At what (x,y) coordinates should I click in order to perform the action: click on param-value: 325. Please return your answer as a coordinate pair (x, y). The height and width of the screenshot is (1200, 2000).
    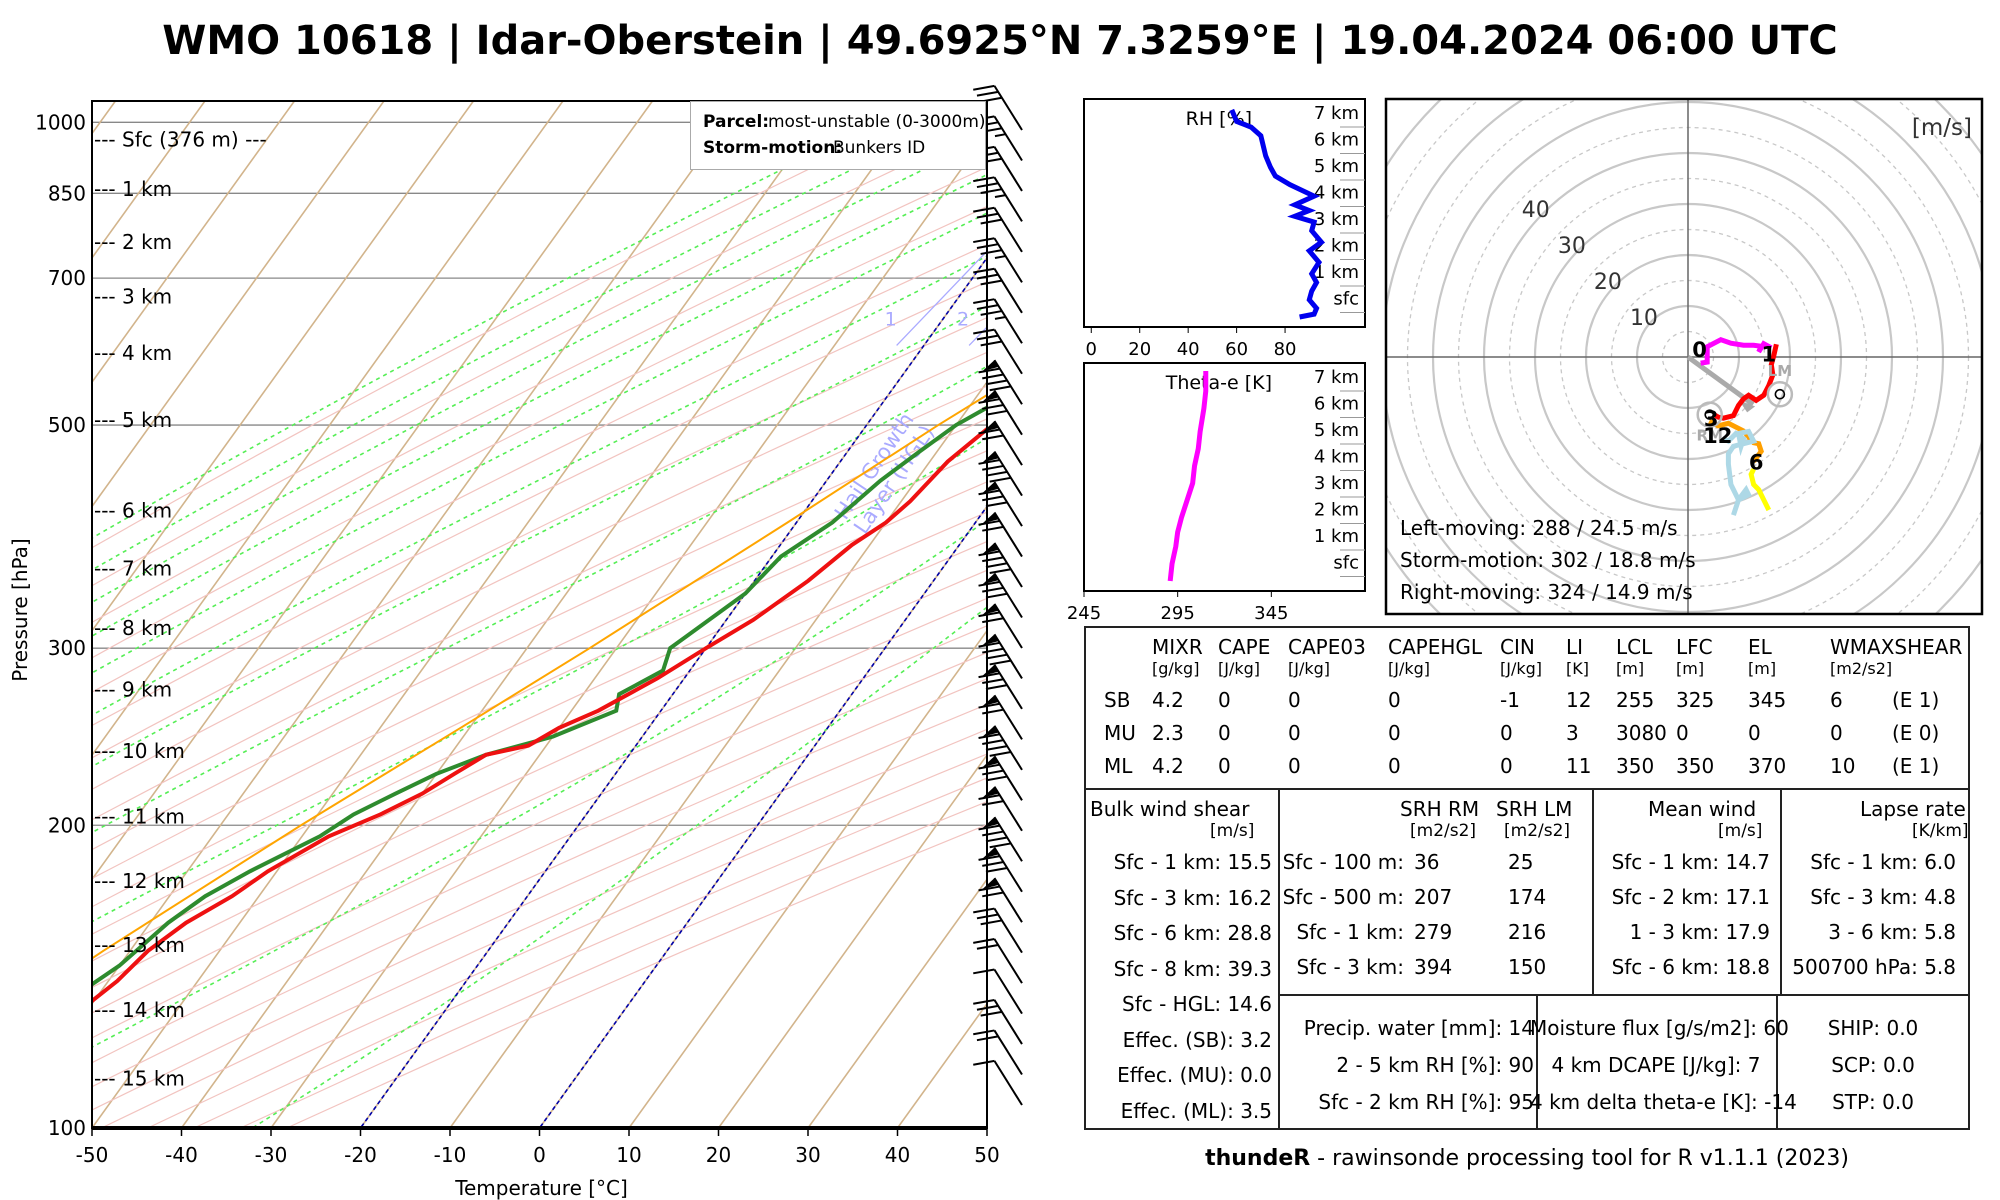
    Looking at the image, I should click on (1695, 700).